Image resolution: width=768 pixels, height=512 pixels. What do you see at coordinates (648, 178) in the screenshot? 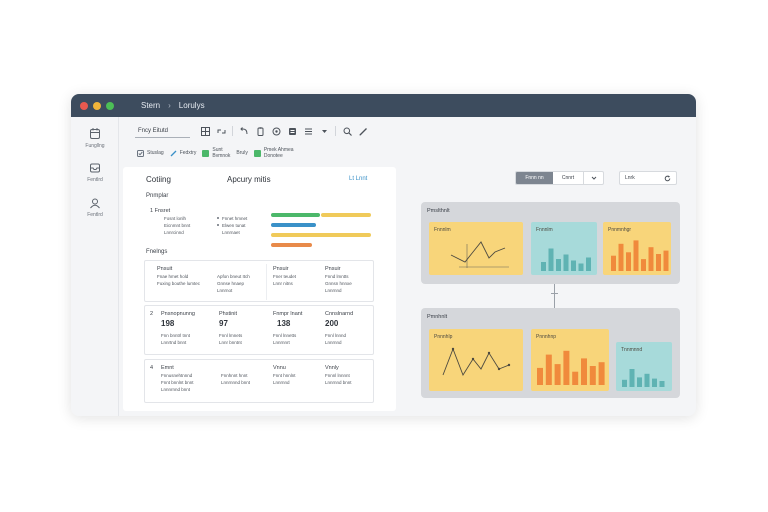
I see `filter-control: Lnrk` at bounding box center [648, 178].